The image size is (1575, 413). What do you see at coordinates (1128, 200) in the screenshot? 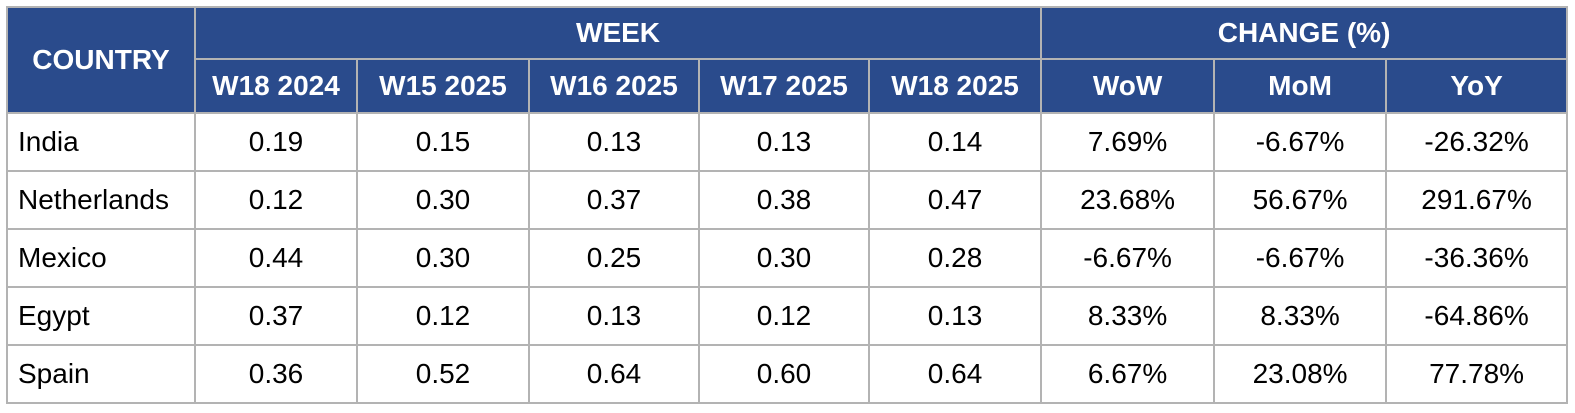
I see `change-value-cell: 23.68%` at bounding box center [1128, 200].